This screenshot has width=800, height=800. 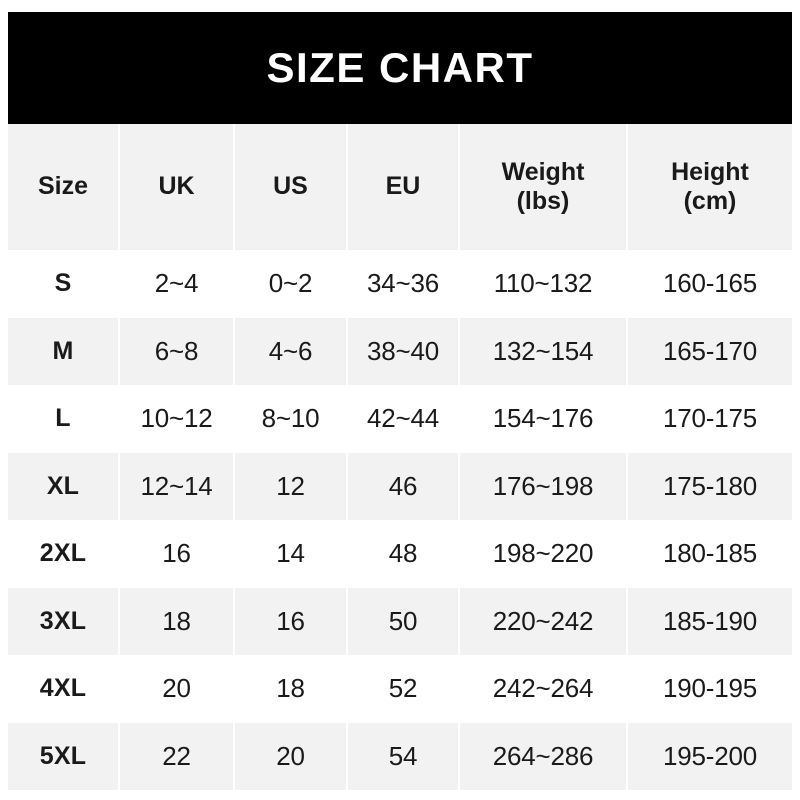 What do you see at coordinates (291, 351) in the screenshot?
I see `cell-us-value: 4~6` at bounding box center [291, 351].